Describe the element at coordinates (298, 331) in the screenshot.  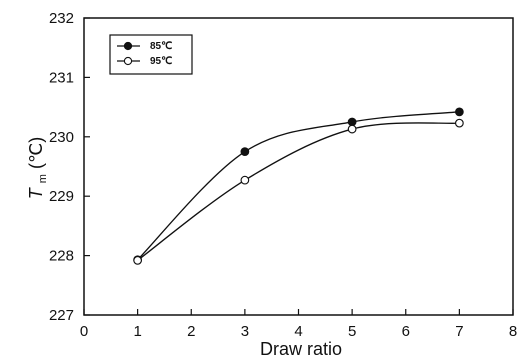
I see `x-tick-label: 4` at that location.